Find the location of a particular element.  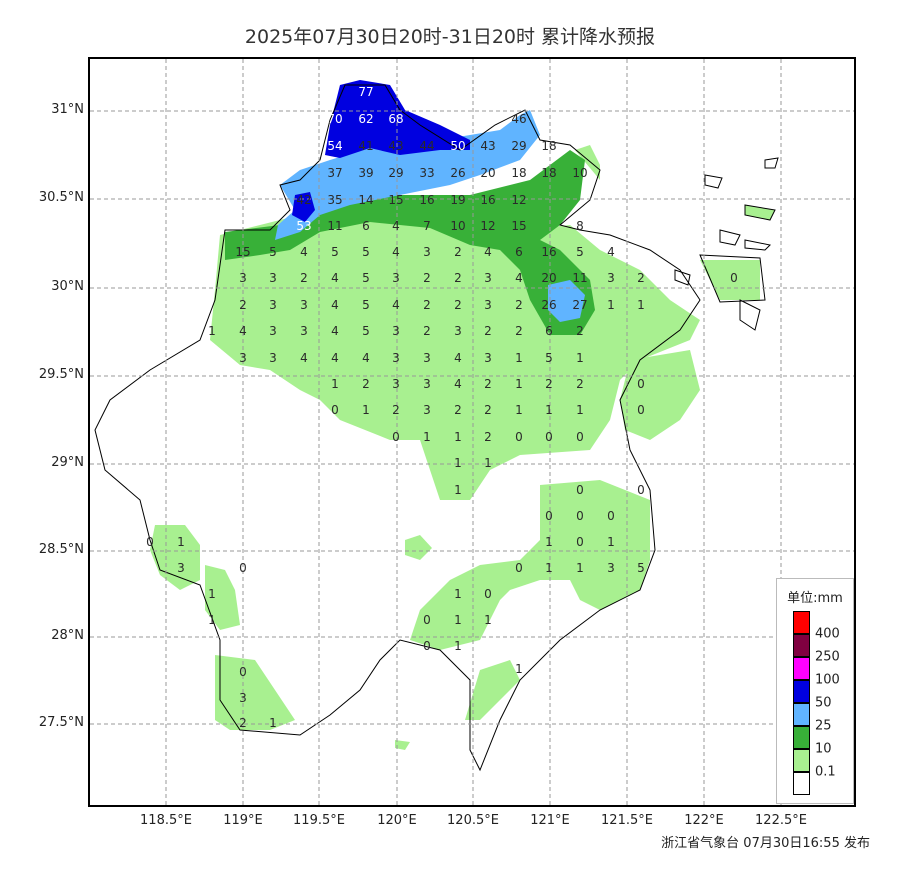

precip-value: 41 is located at coordinates (366, 146).